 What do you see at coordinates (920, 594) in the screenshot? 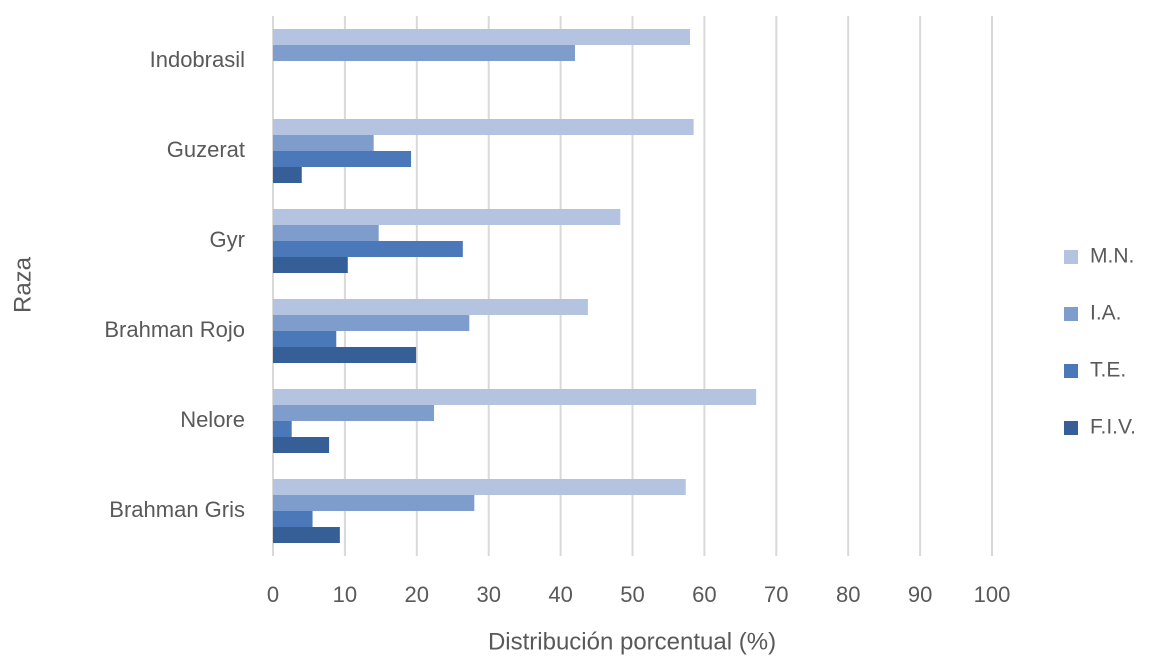
I see `x-tick-label: 90` at bounding box center [920, 594].